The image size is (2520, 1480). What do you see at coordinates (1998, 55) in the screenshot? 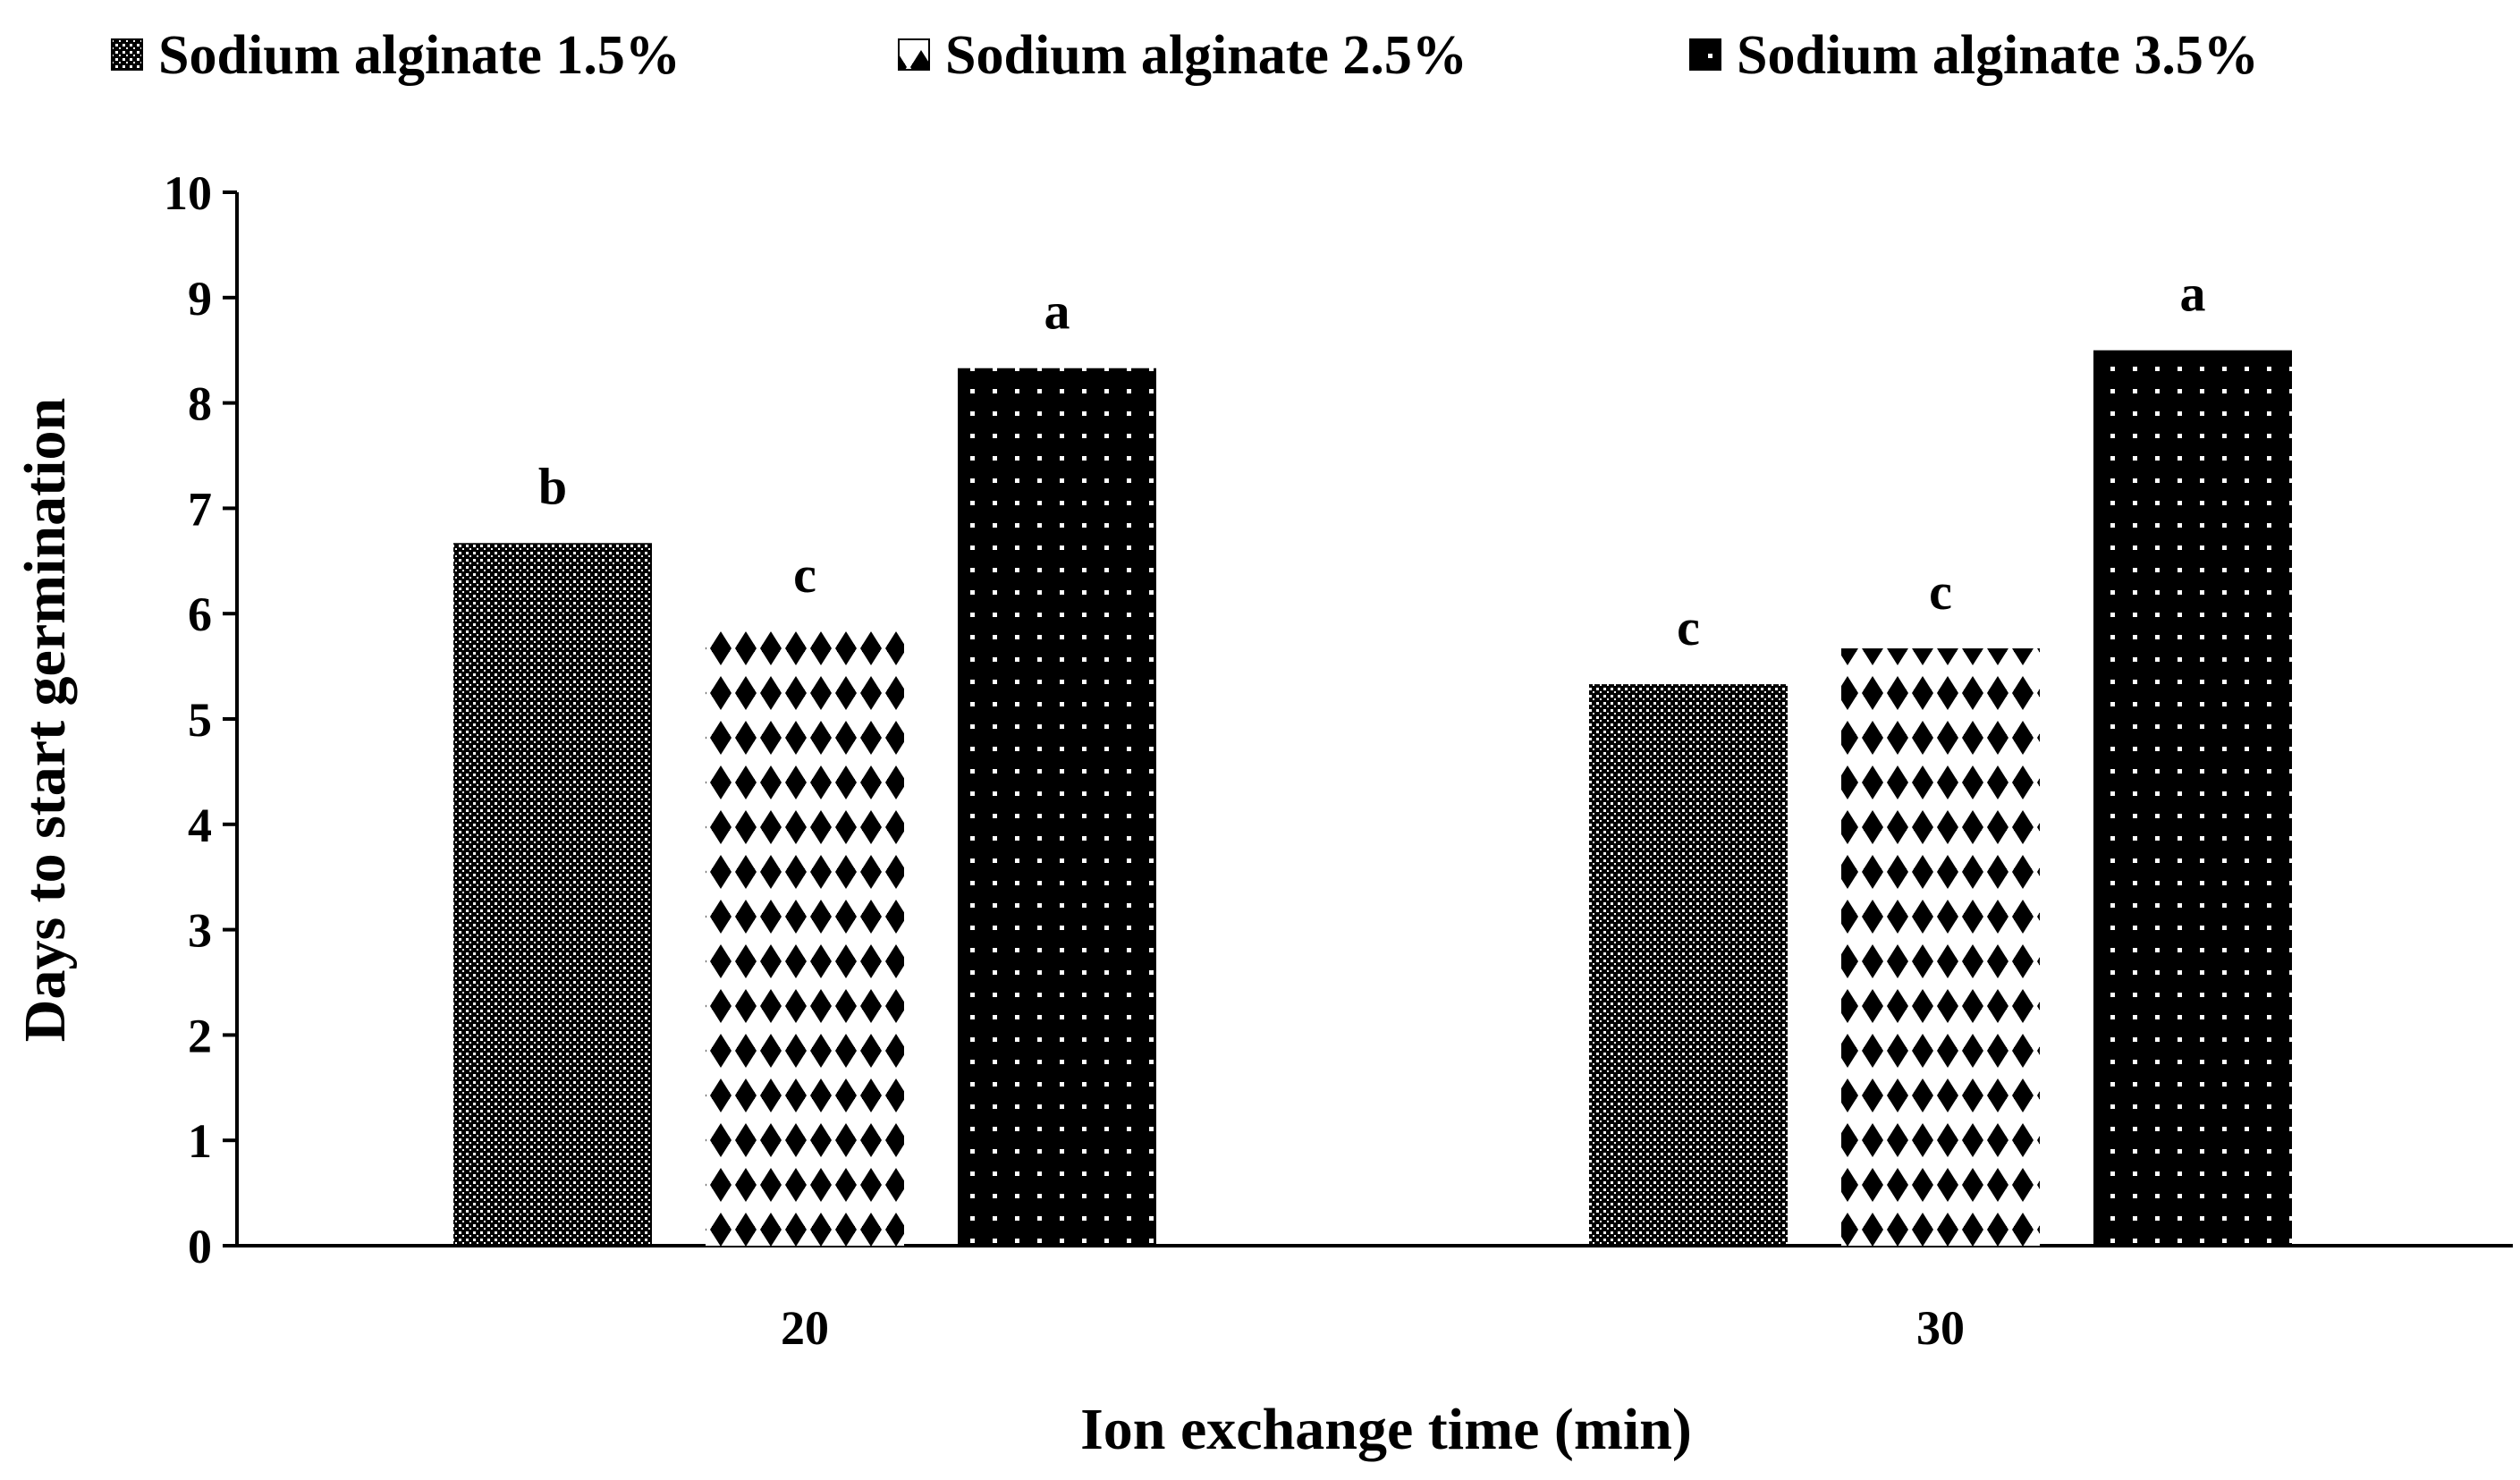
I see `legend-label: Sodium alginate 3.5%` at bounding box center [1998, 55].